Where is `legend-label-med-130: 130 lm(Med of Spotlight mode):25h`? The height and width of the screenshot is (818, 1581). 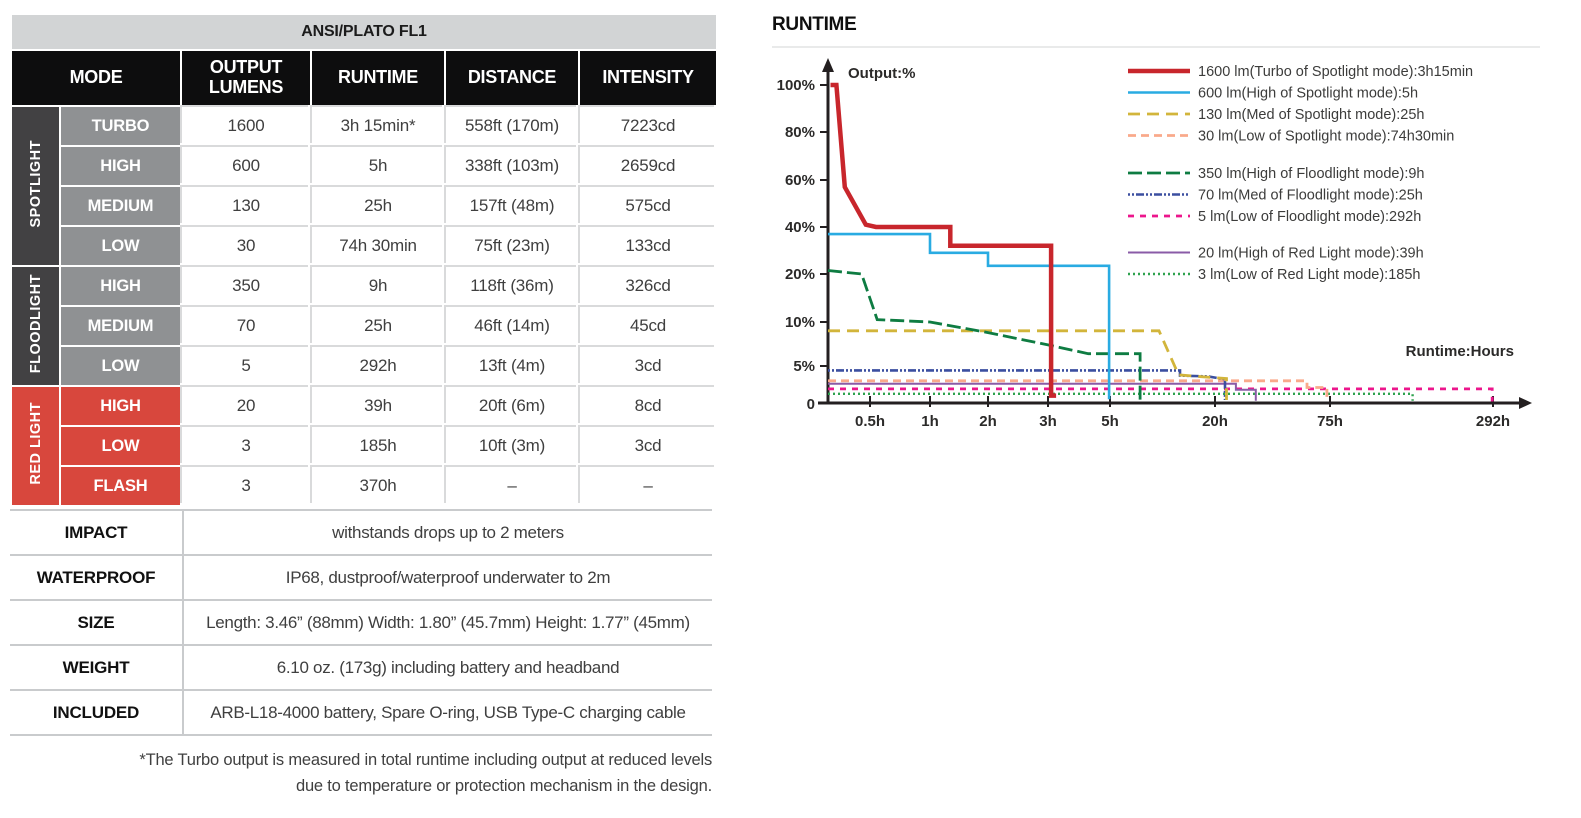
legend-label-med-130: 130 lm(Med of Spotlight mode):25h is located at coordinates (1311, 115).